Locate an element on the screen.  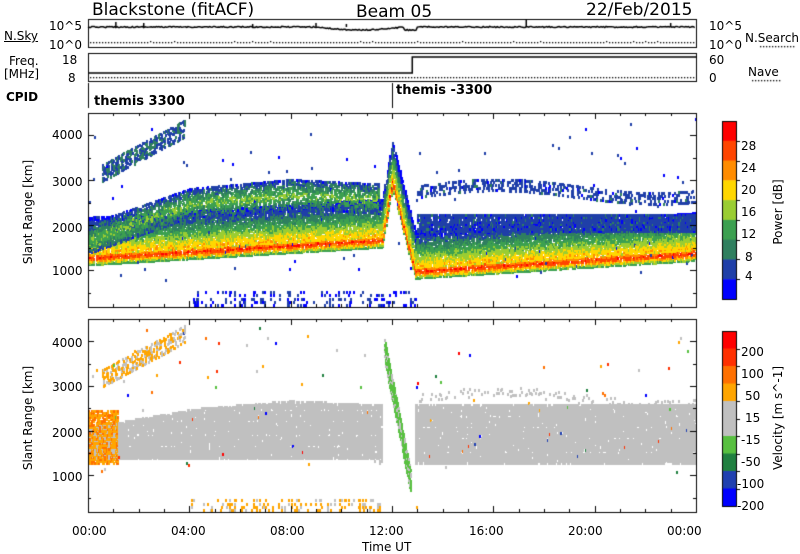
vel-ytick-2000: 2000 is located at coordinates (67, 433).